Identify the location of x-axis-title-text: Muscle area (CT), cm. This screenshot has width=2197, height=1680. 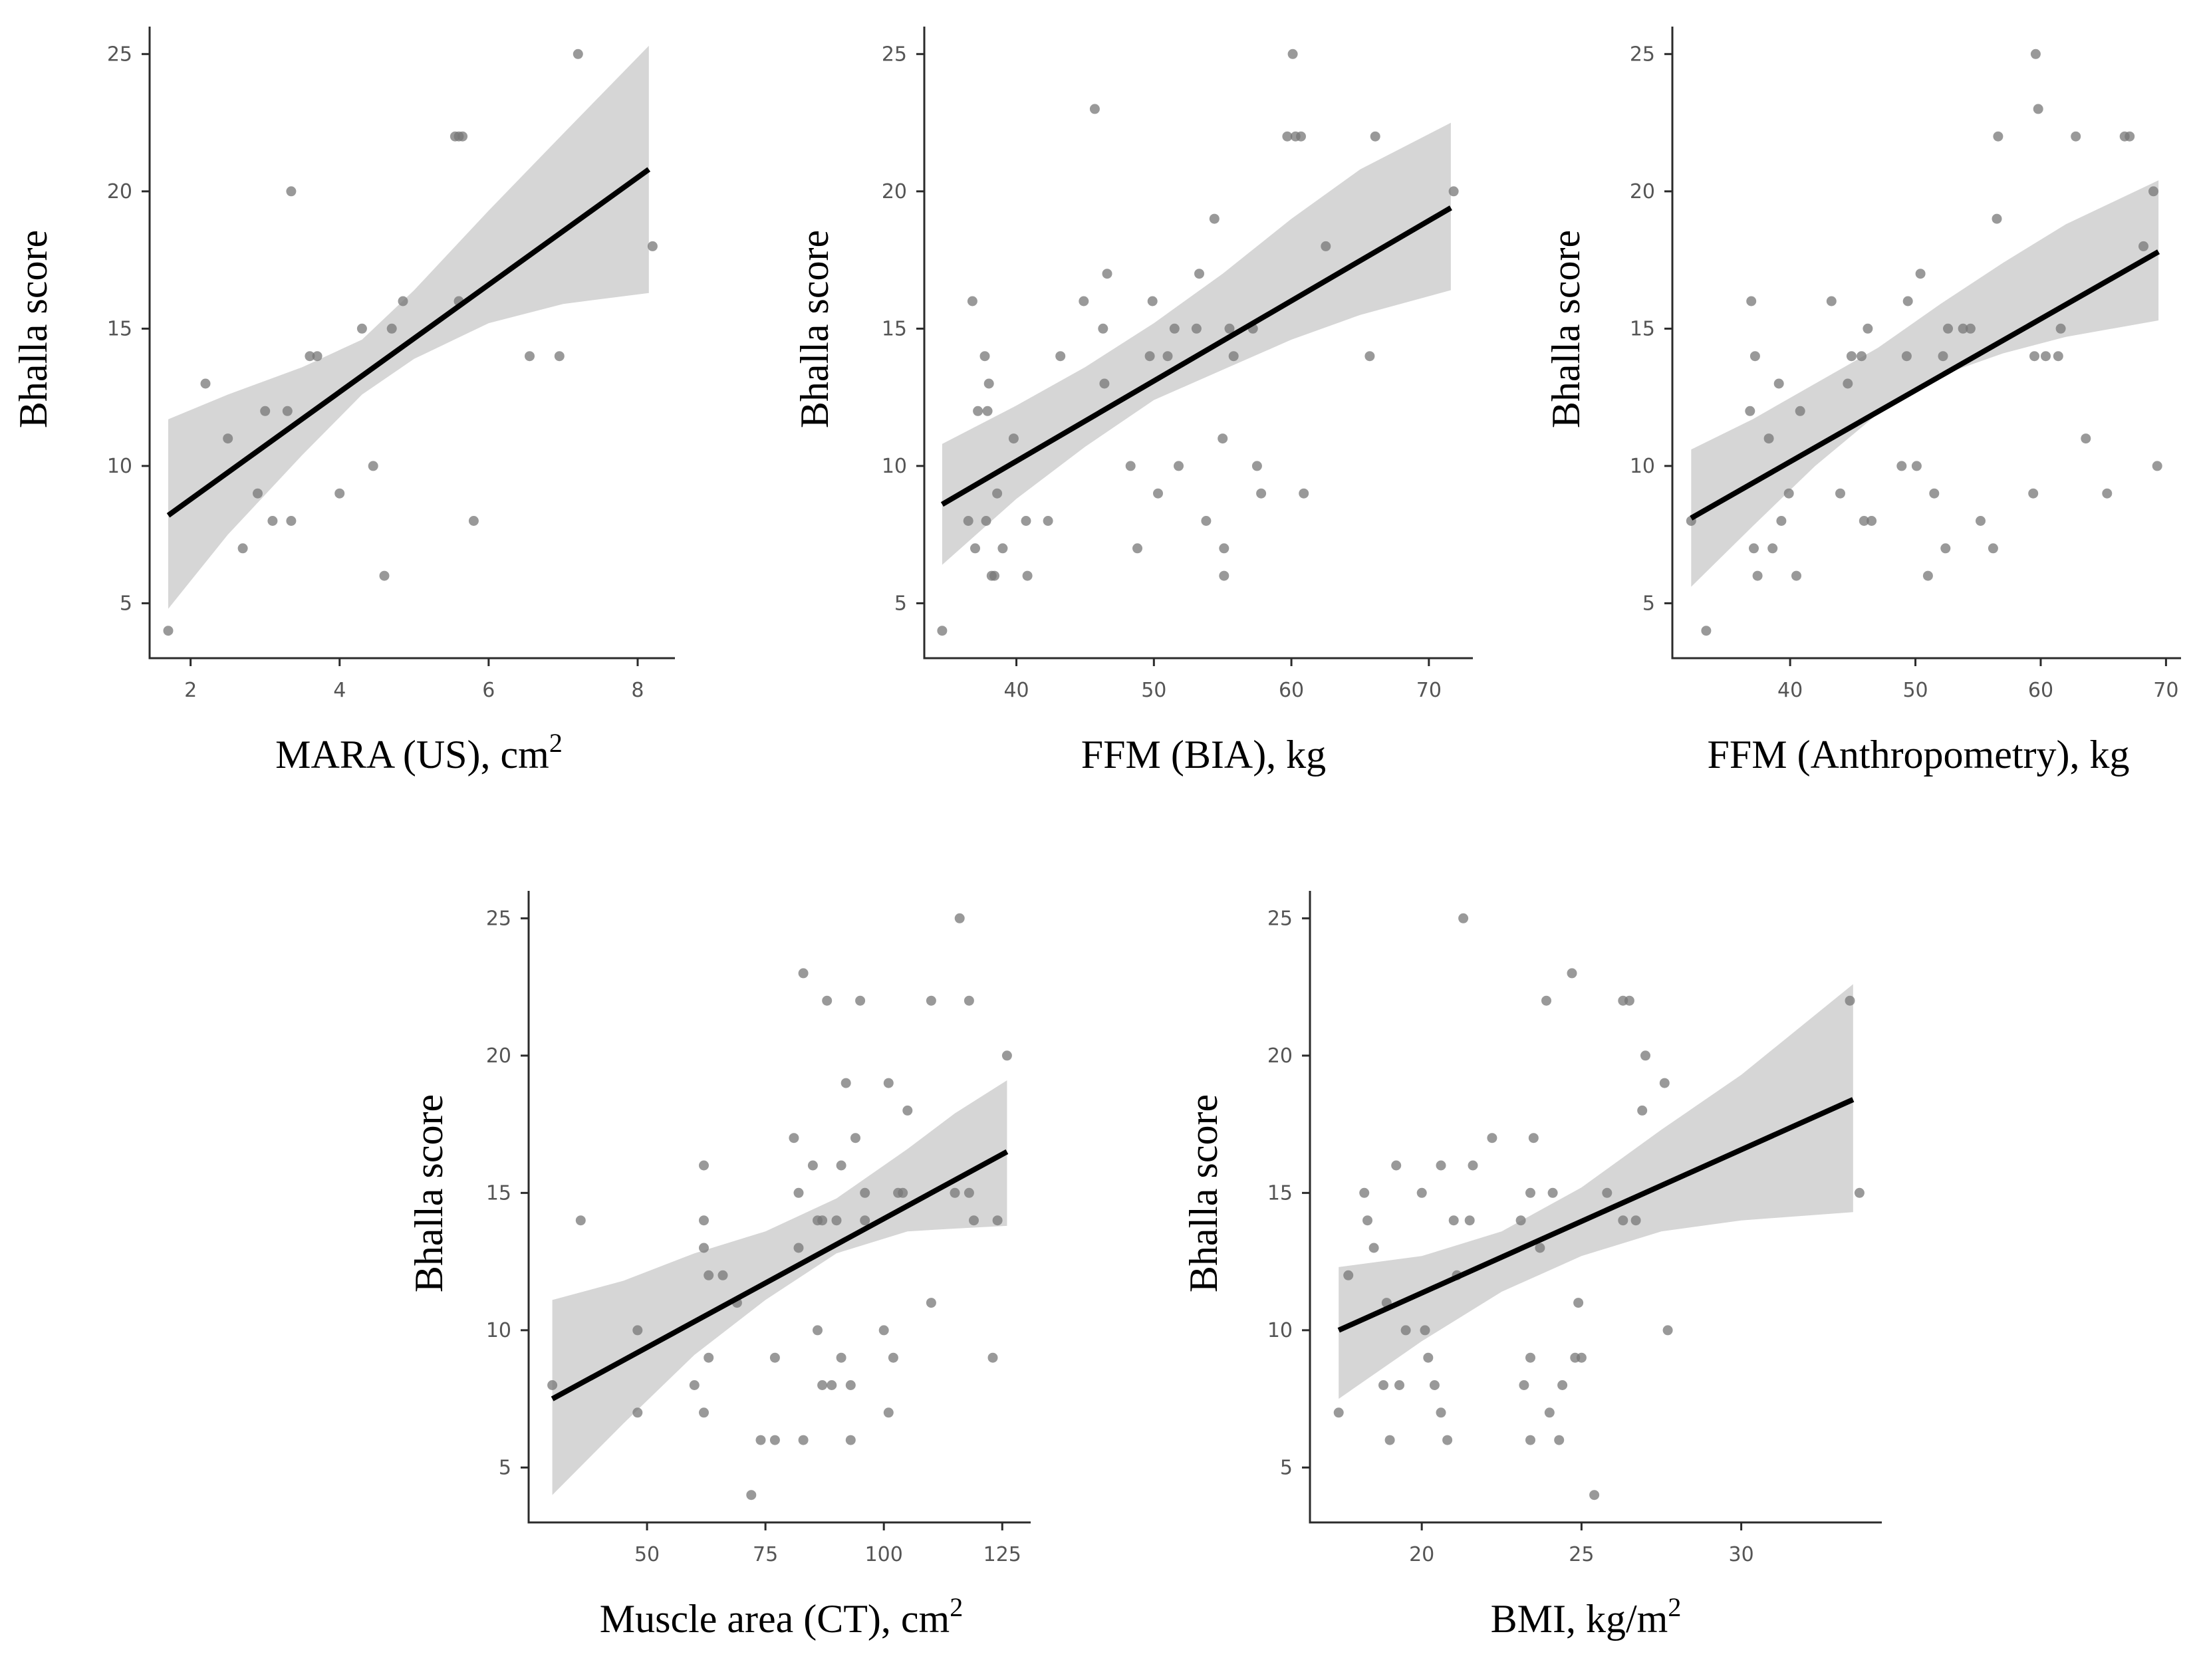
(775, 1619).